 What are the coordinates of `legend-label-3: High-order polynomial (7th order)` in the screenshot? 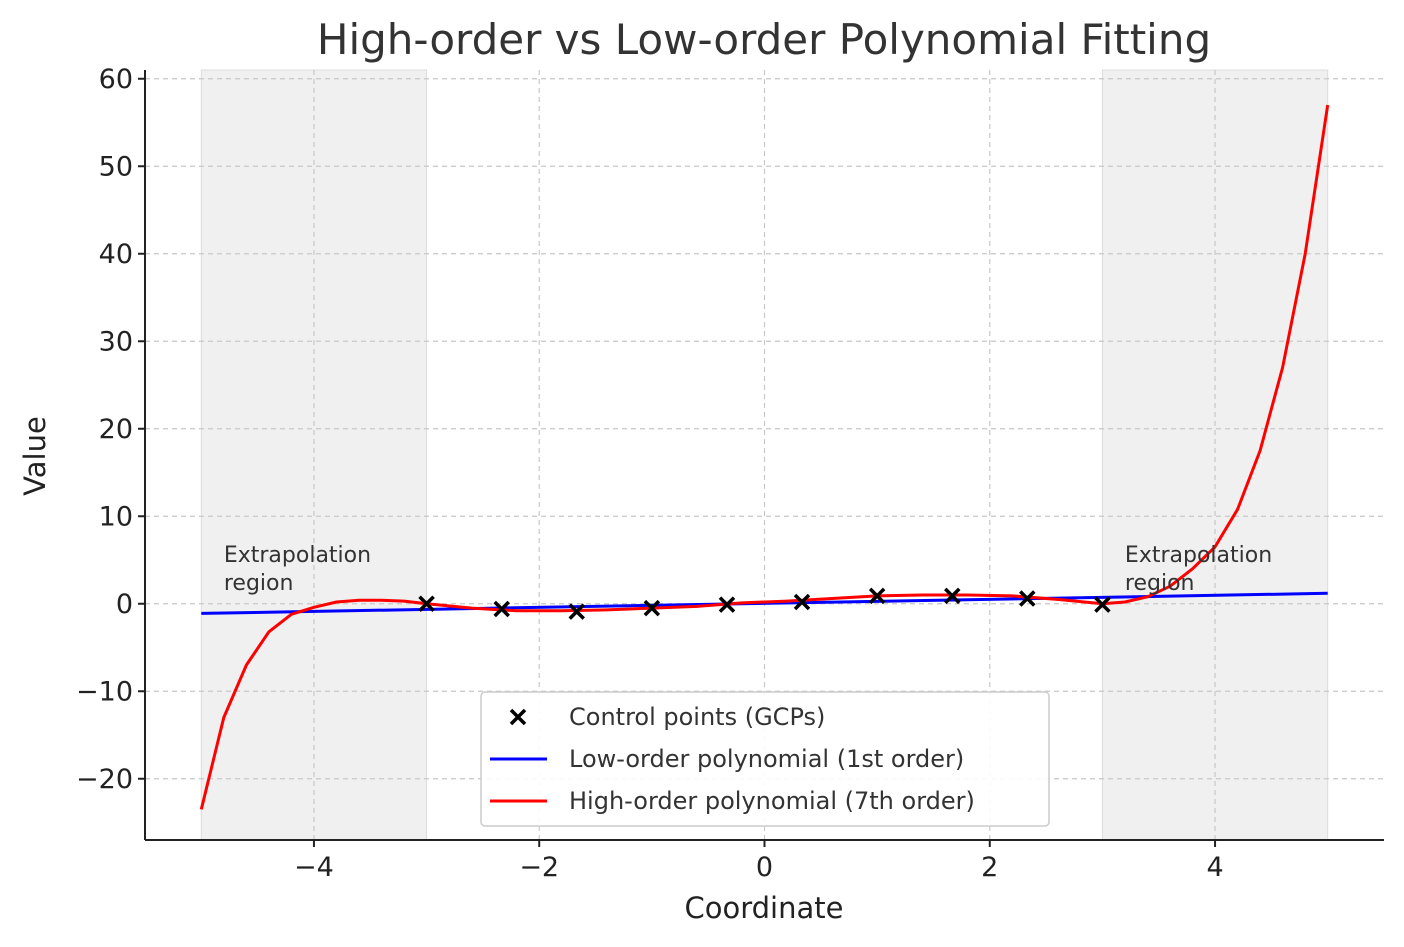 It's located at (772, 801).